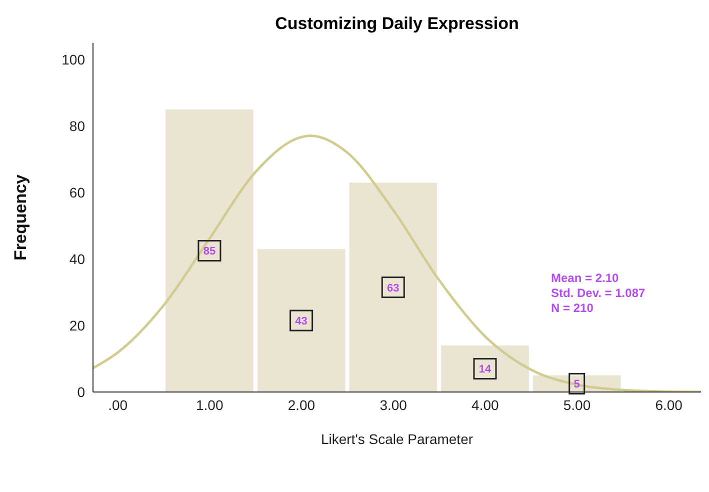 This screenshot has height=492, width=709. What do you see at coordinates (301, 322) in the screenshot?
I see `data-label: 43` at bounding box center [301, 322].